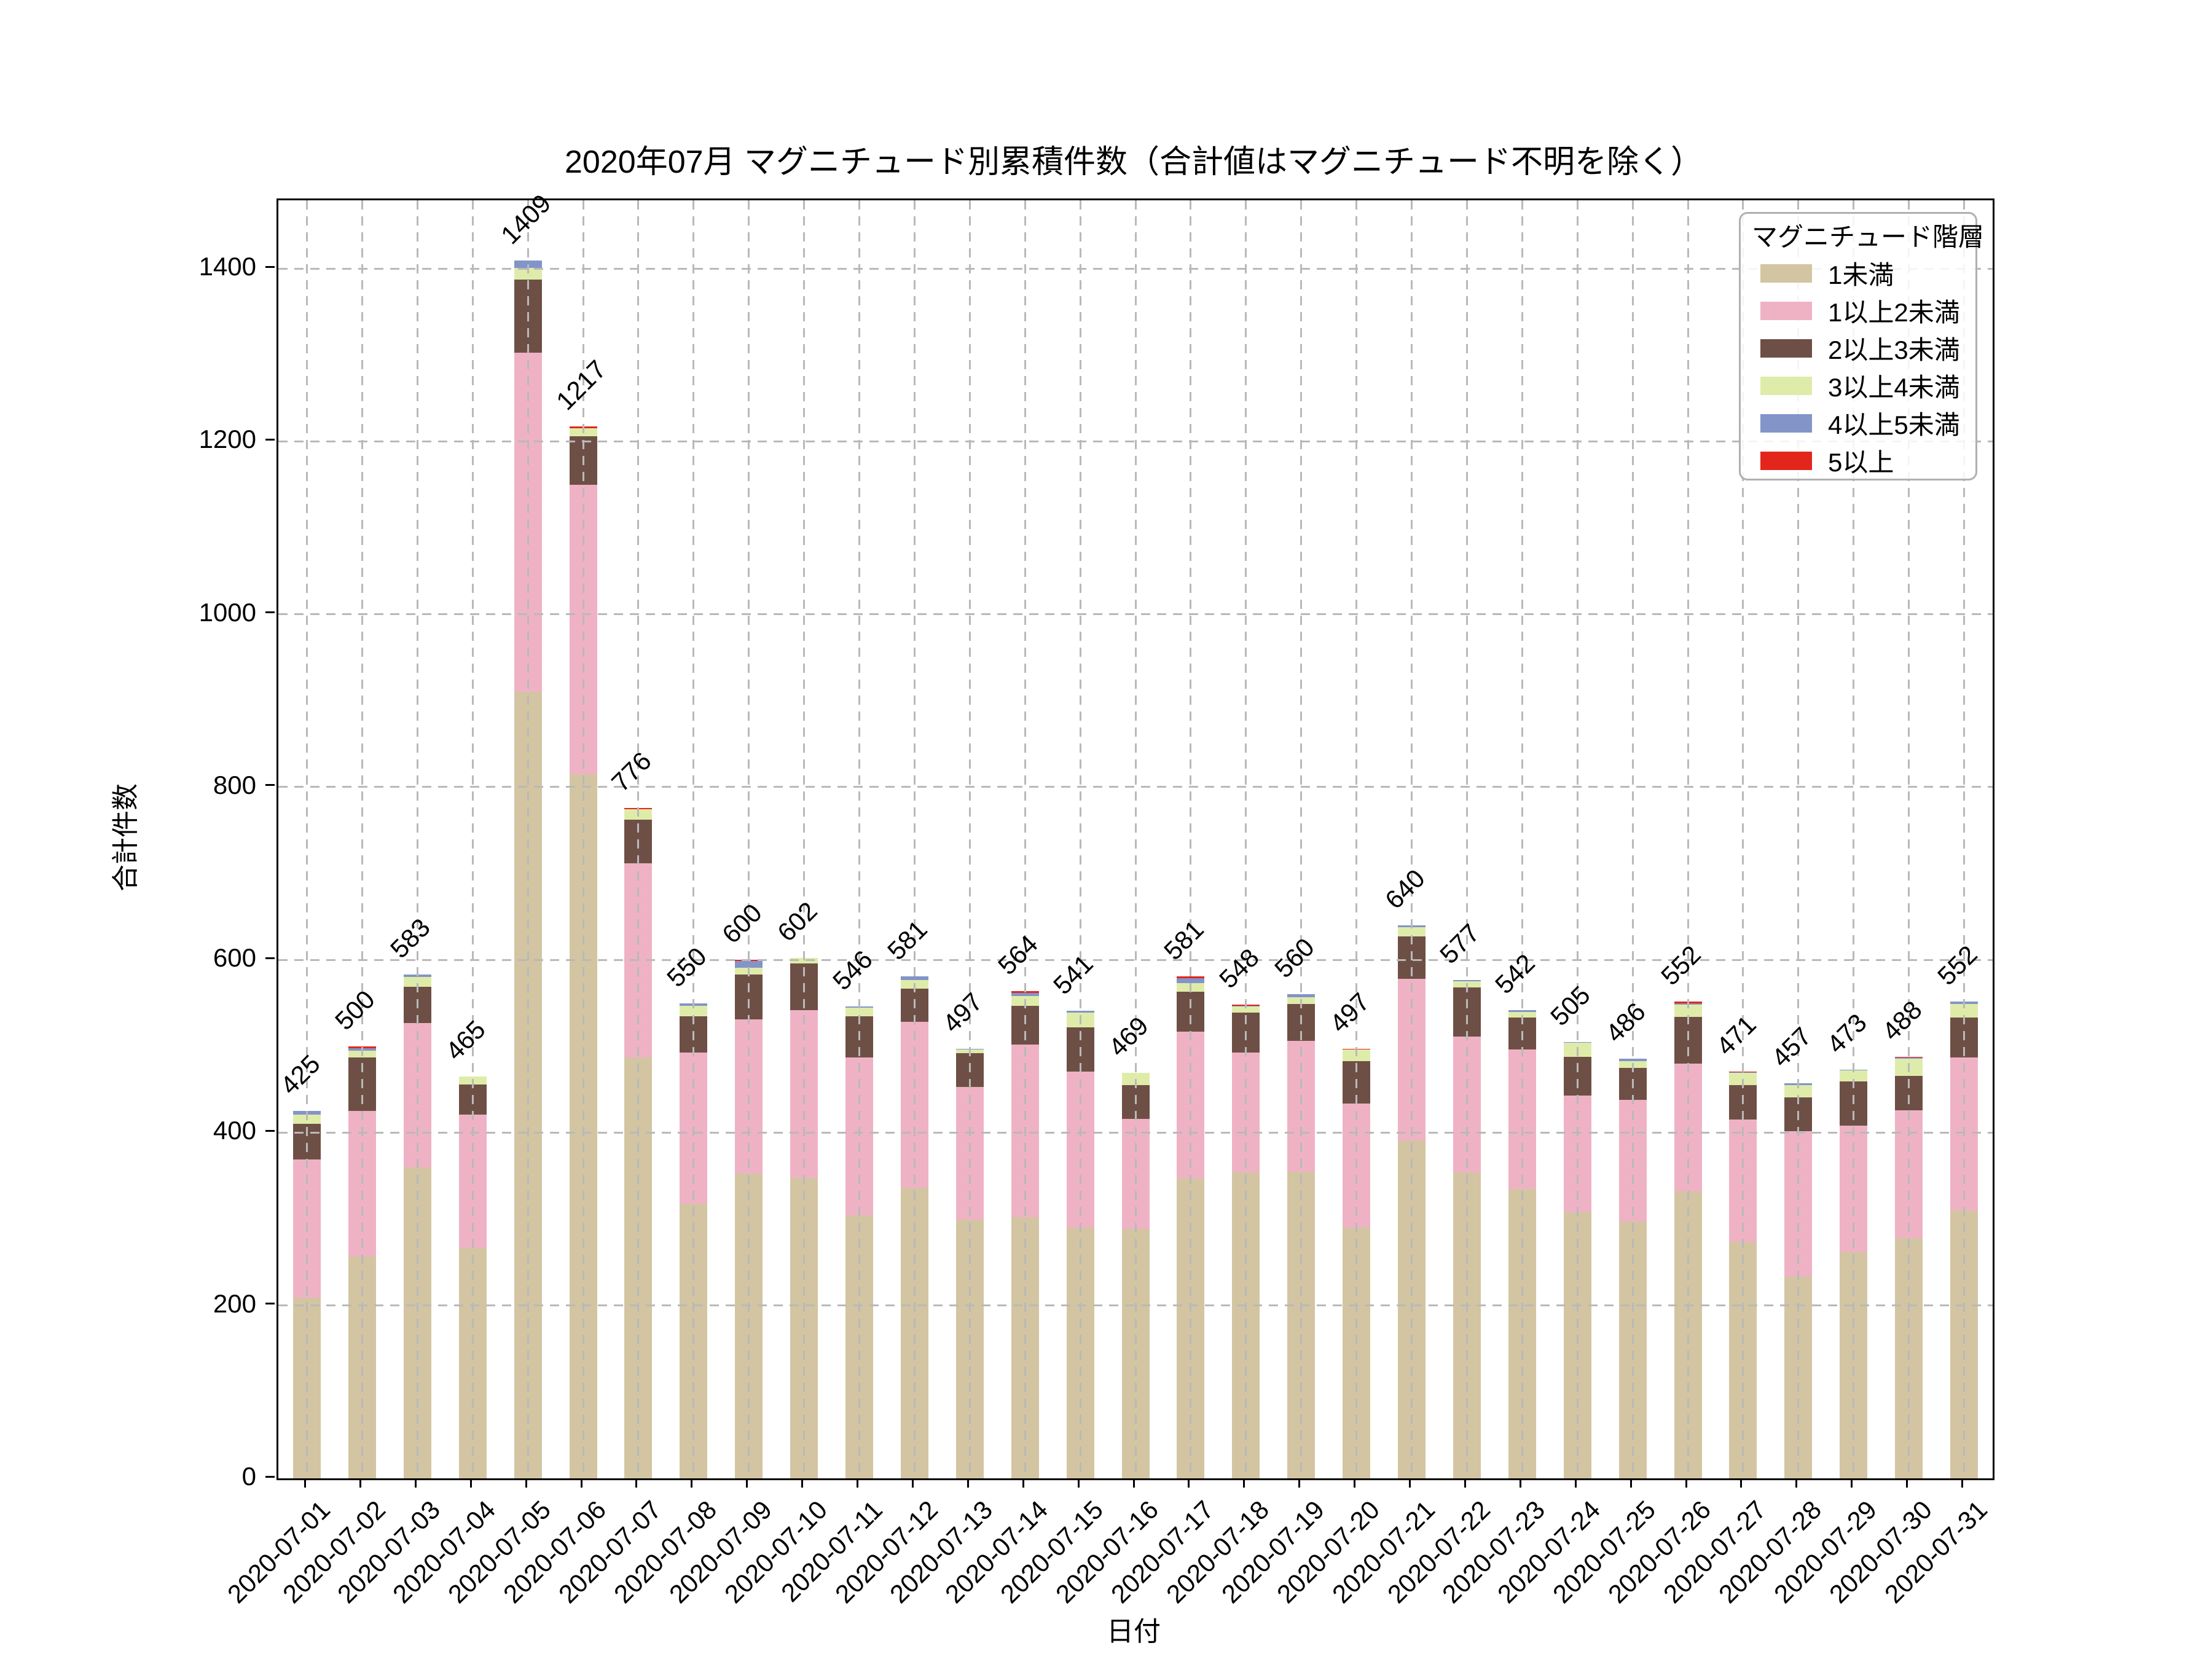  I want to click on y-axis-title: 合計件数, so click(126, 837).